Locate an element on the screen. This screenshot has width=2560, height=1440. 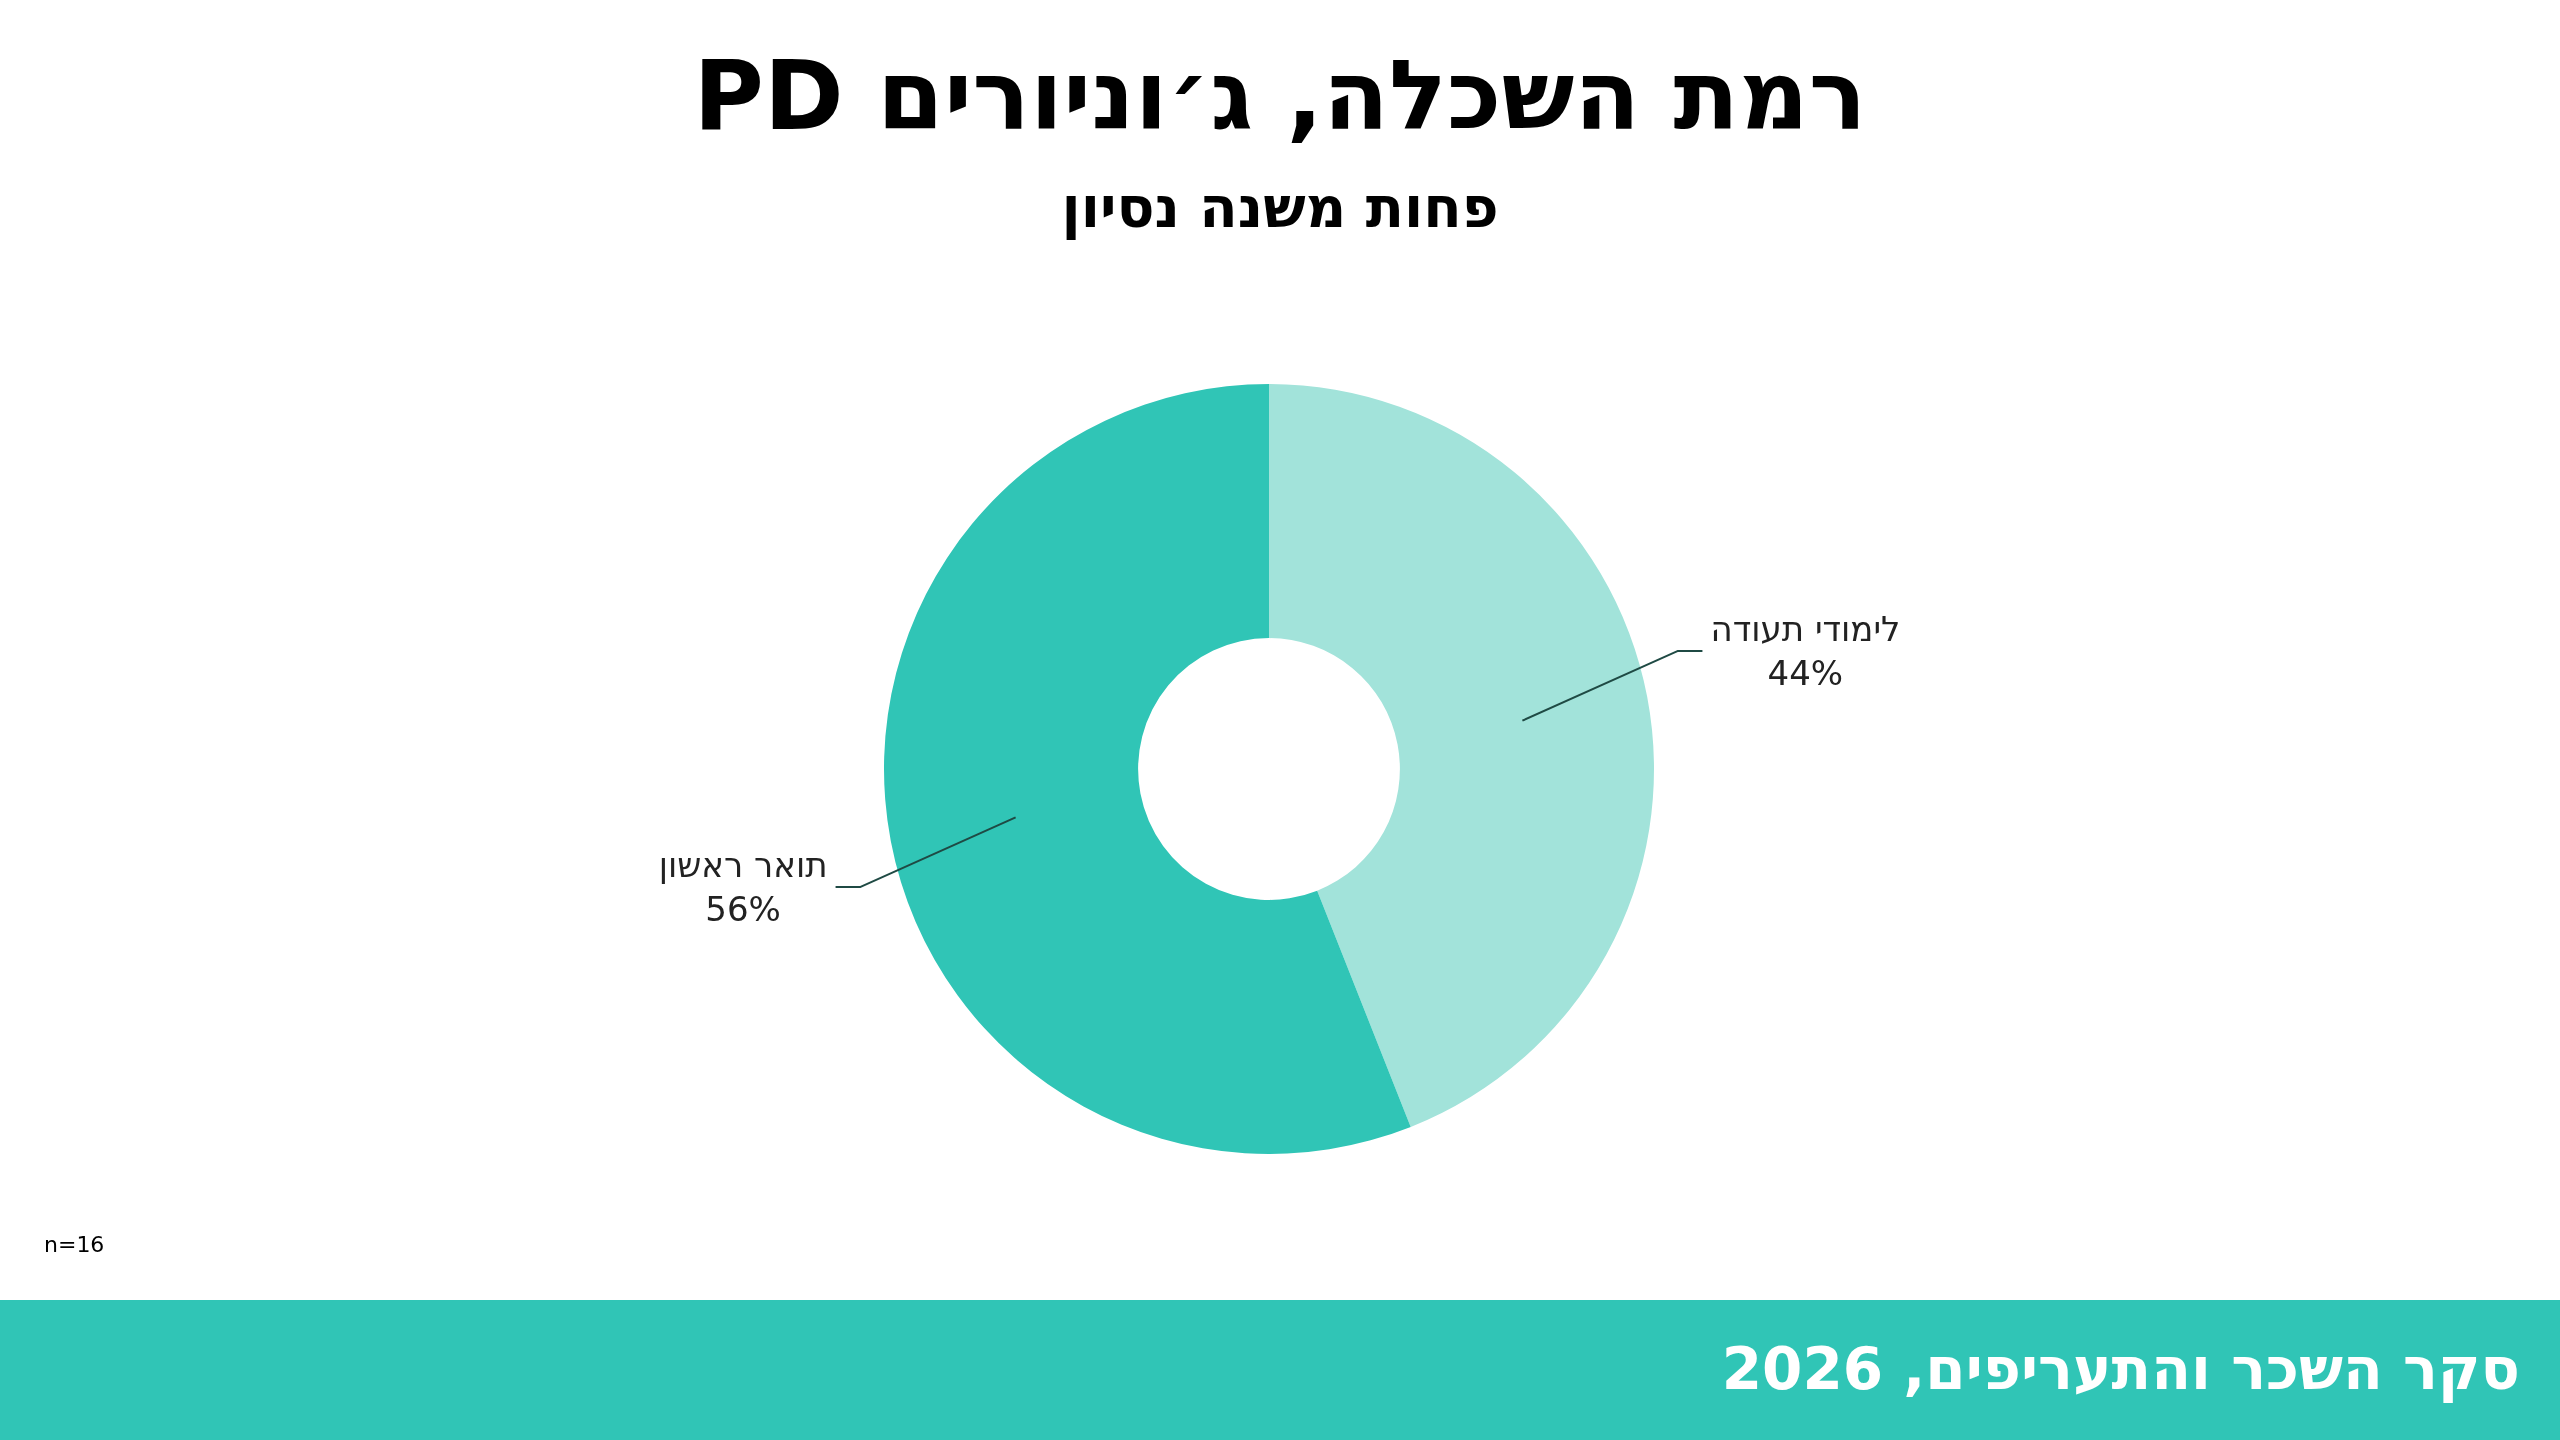
chart-title: רמת השכלה, ג׳וניורים PD is located at coordinates (1280, 96).